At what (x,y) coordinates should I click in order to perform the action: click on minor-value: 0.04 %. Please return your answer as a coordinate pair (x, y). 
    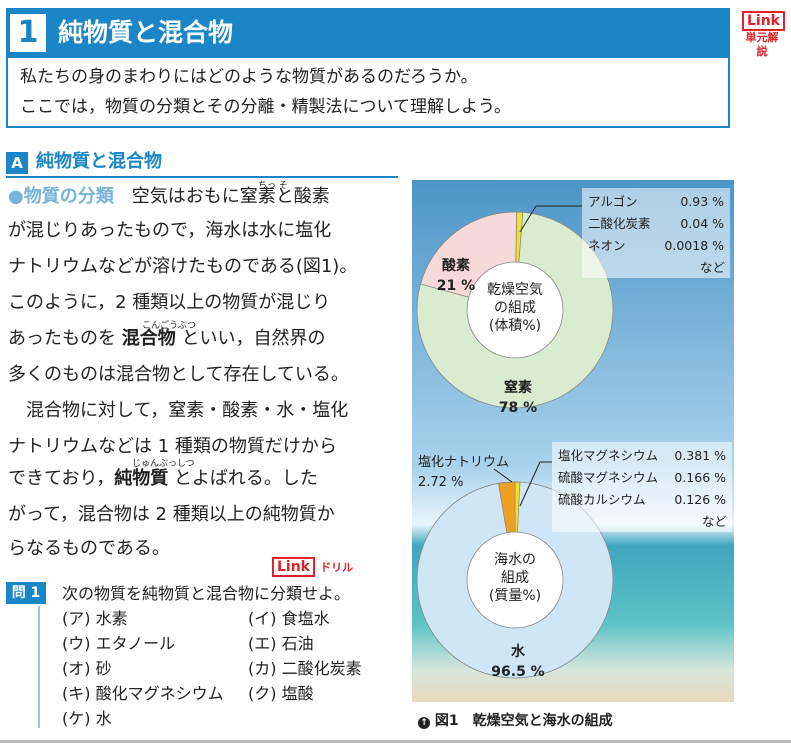
    Looking at the image, I should click on (702, 223).